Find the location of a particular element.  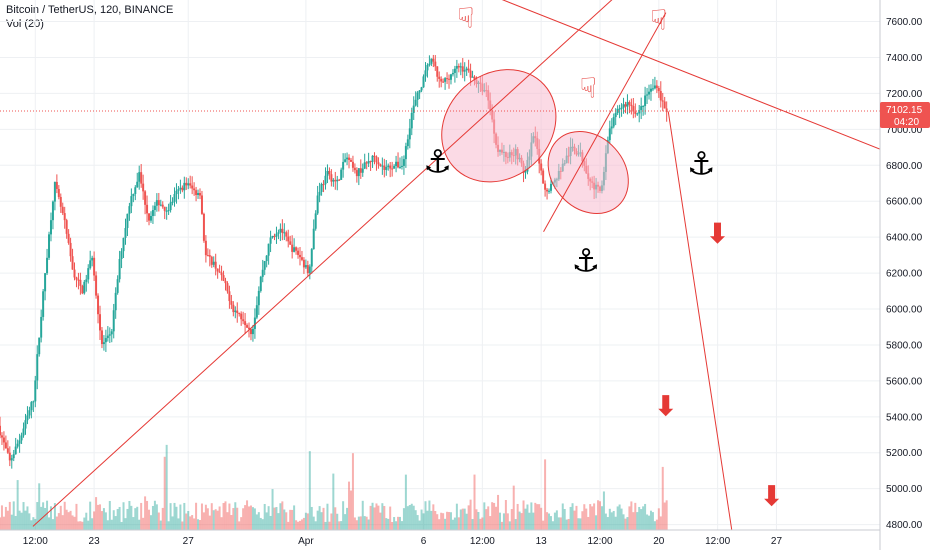

highlight-ellipse is located at coordinates (588, 172).